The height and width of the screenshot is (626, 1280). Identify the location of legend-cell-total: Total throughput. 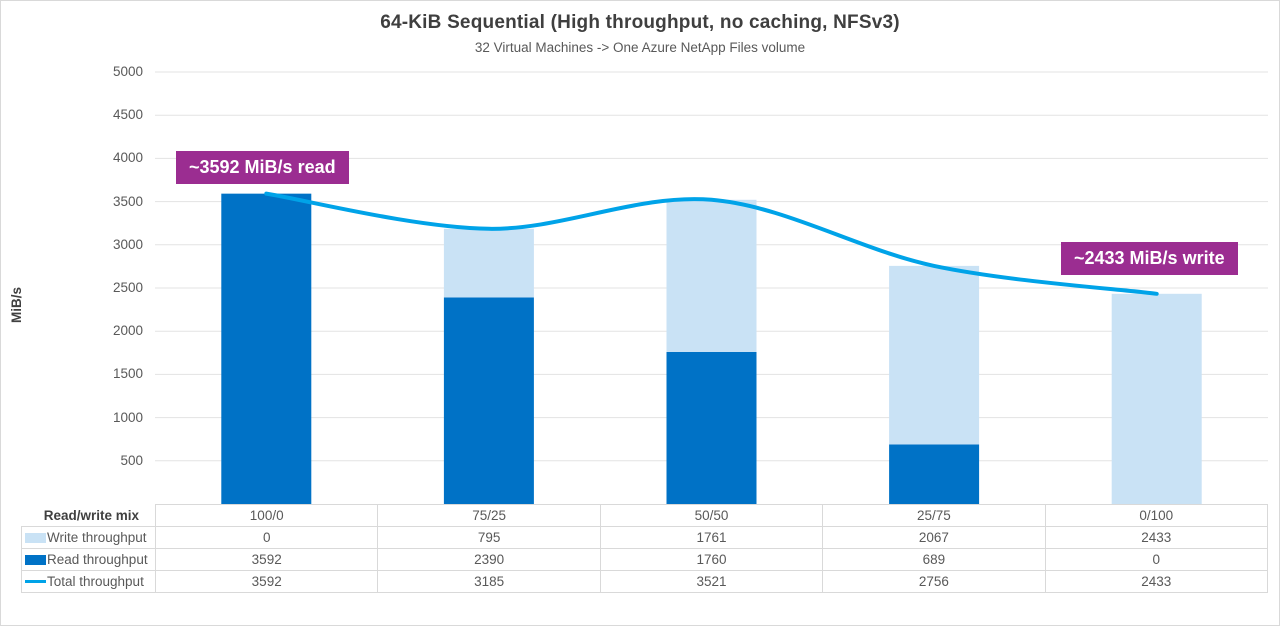
(88, 581).